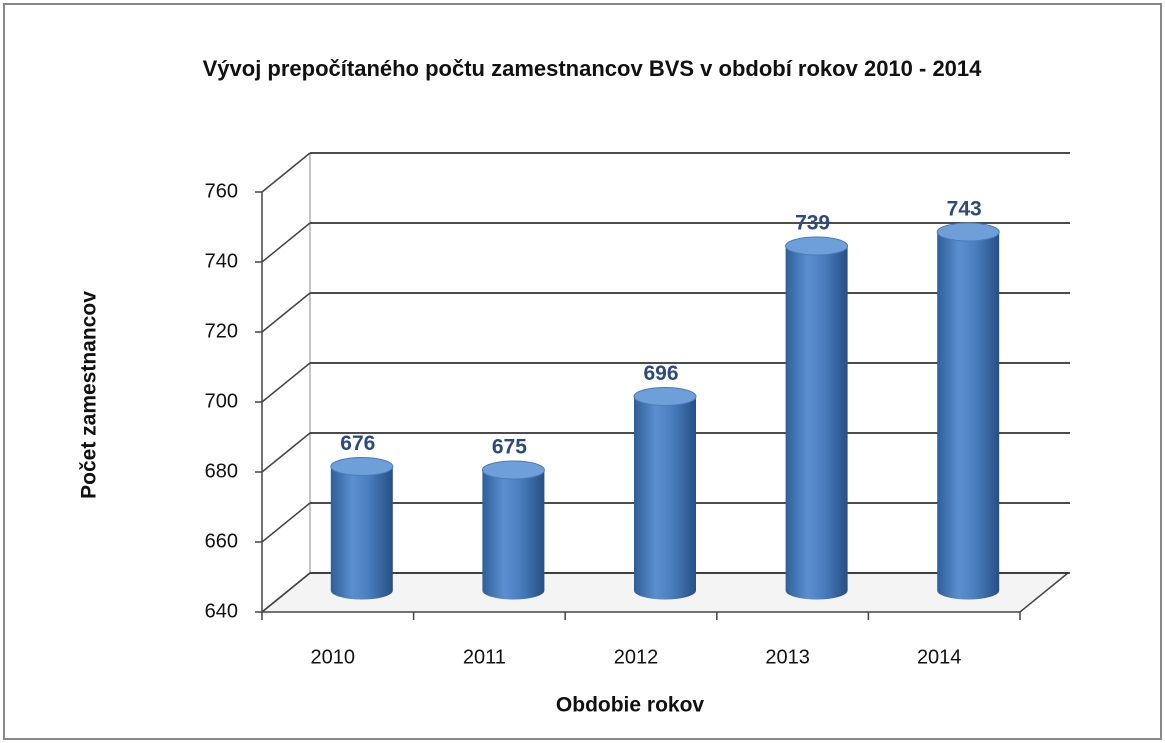  What do you see at coordinates (357, 443) in the screenshot?
I see `value-label: 676` at bounding box center [357, 443].